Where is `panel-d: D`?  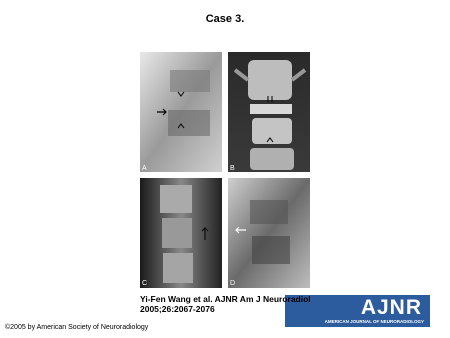
panel-d: D is located at coordinates (269, 233).